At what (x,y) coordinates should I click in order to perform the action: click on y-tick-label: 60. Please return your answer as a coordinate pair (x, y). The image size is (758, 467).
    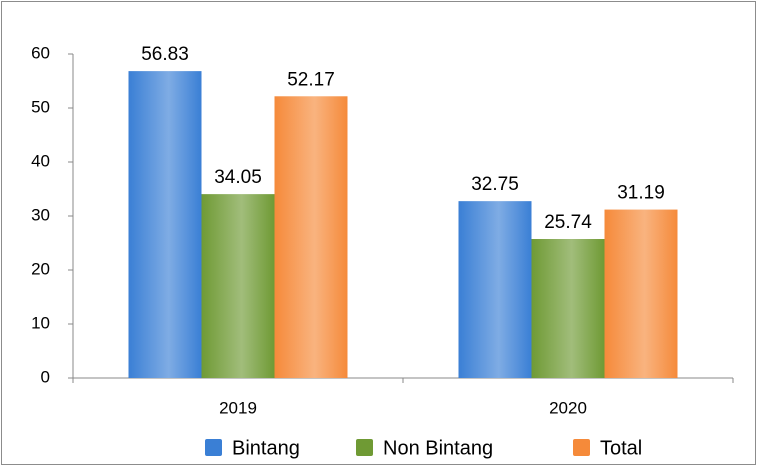
    Looking at the image, I should click on (40, 52).